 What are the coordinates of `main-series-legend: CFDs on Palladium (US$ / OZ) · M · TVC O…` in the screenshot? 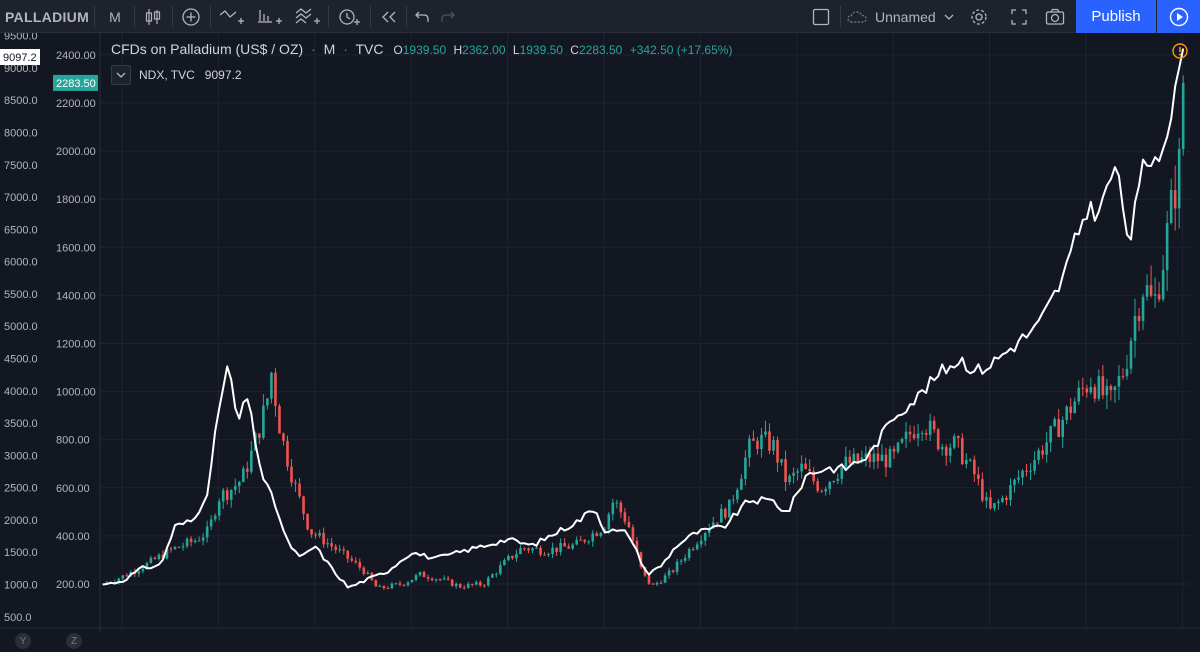 It's located at (422, 49).